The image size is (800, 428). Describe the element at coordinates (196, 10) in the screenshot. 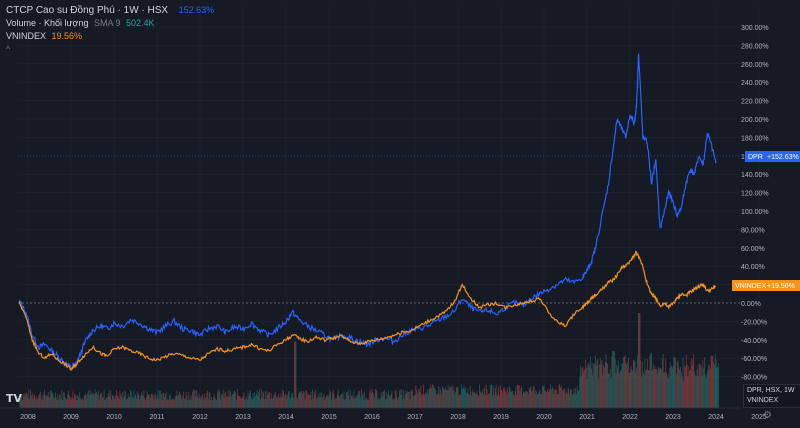

I see `symbol-change: 152.63%` at that location.